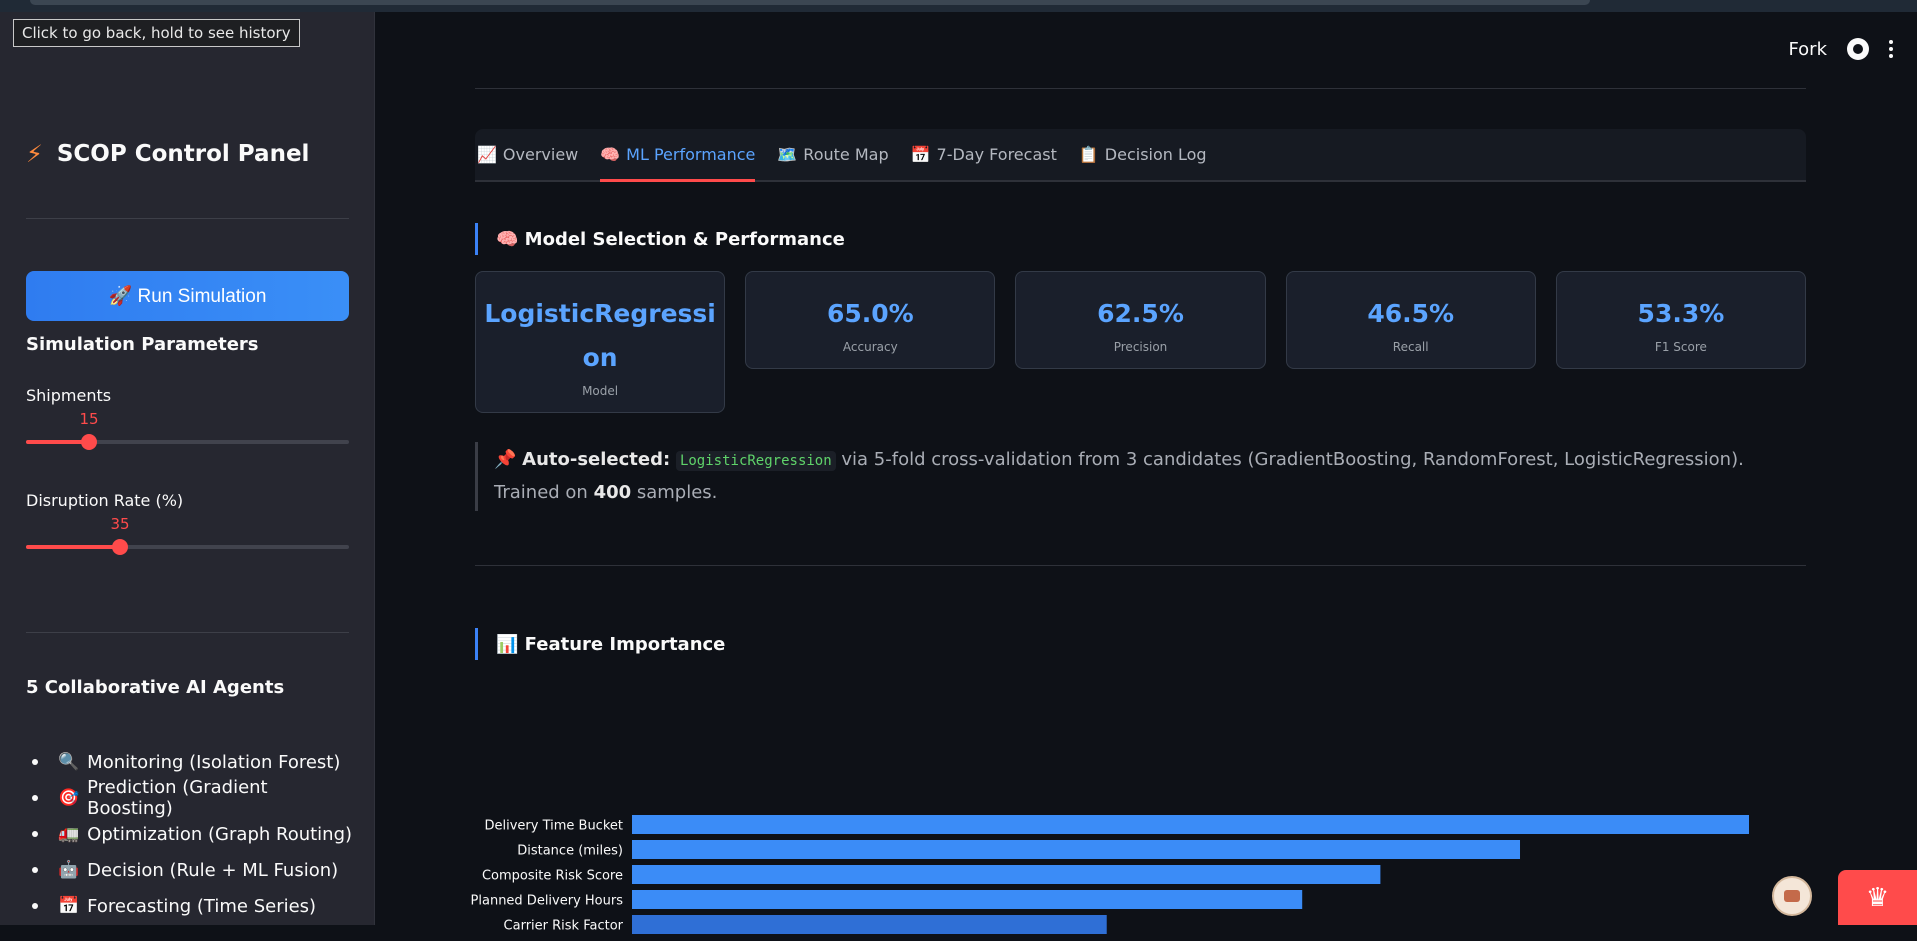 This screenshot has width=1917, height=941. What do you see at coordinates (220, 834) in the screenshot?
I see `agent-label: Optimization (Graph Routing)` at bounding box center [220, 834].